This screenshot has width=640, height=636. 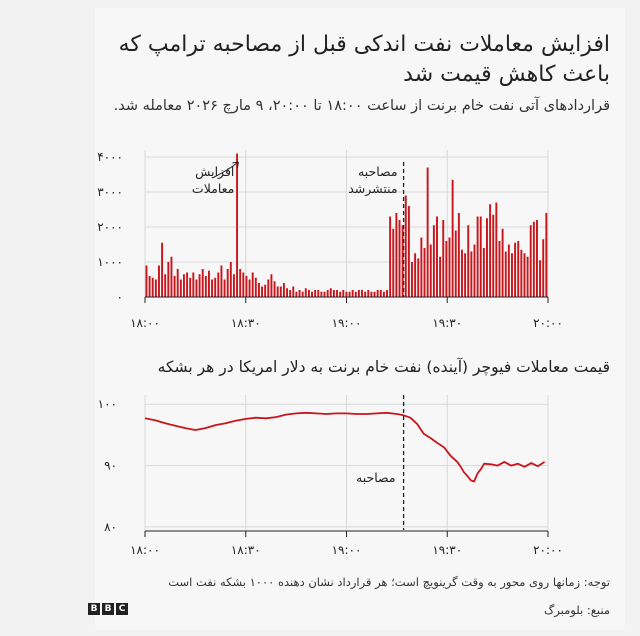 I want to click on x-tick-label: ۱۸:۰۰, so click(x=145, y=323).